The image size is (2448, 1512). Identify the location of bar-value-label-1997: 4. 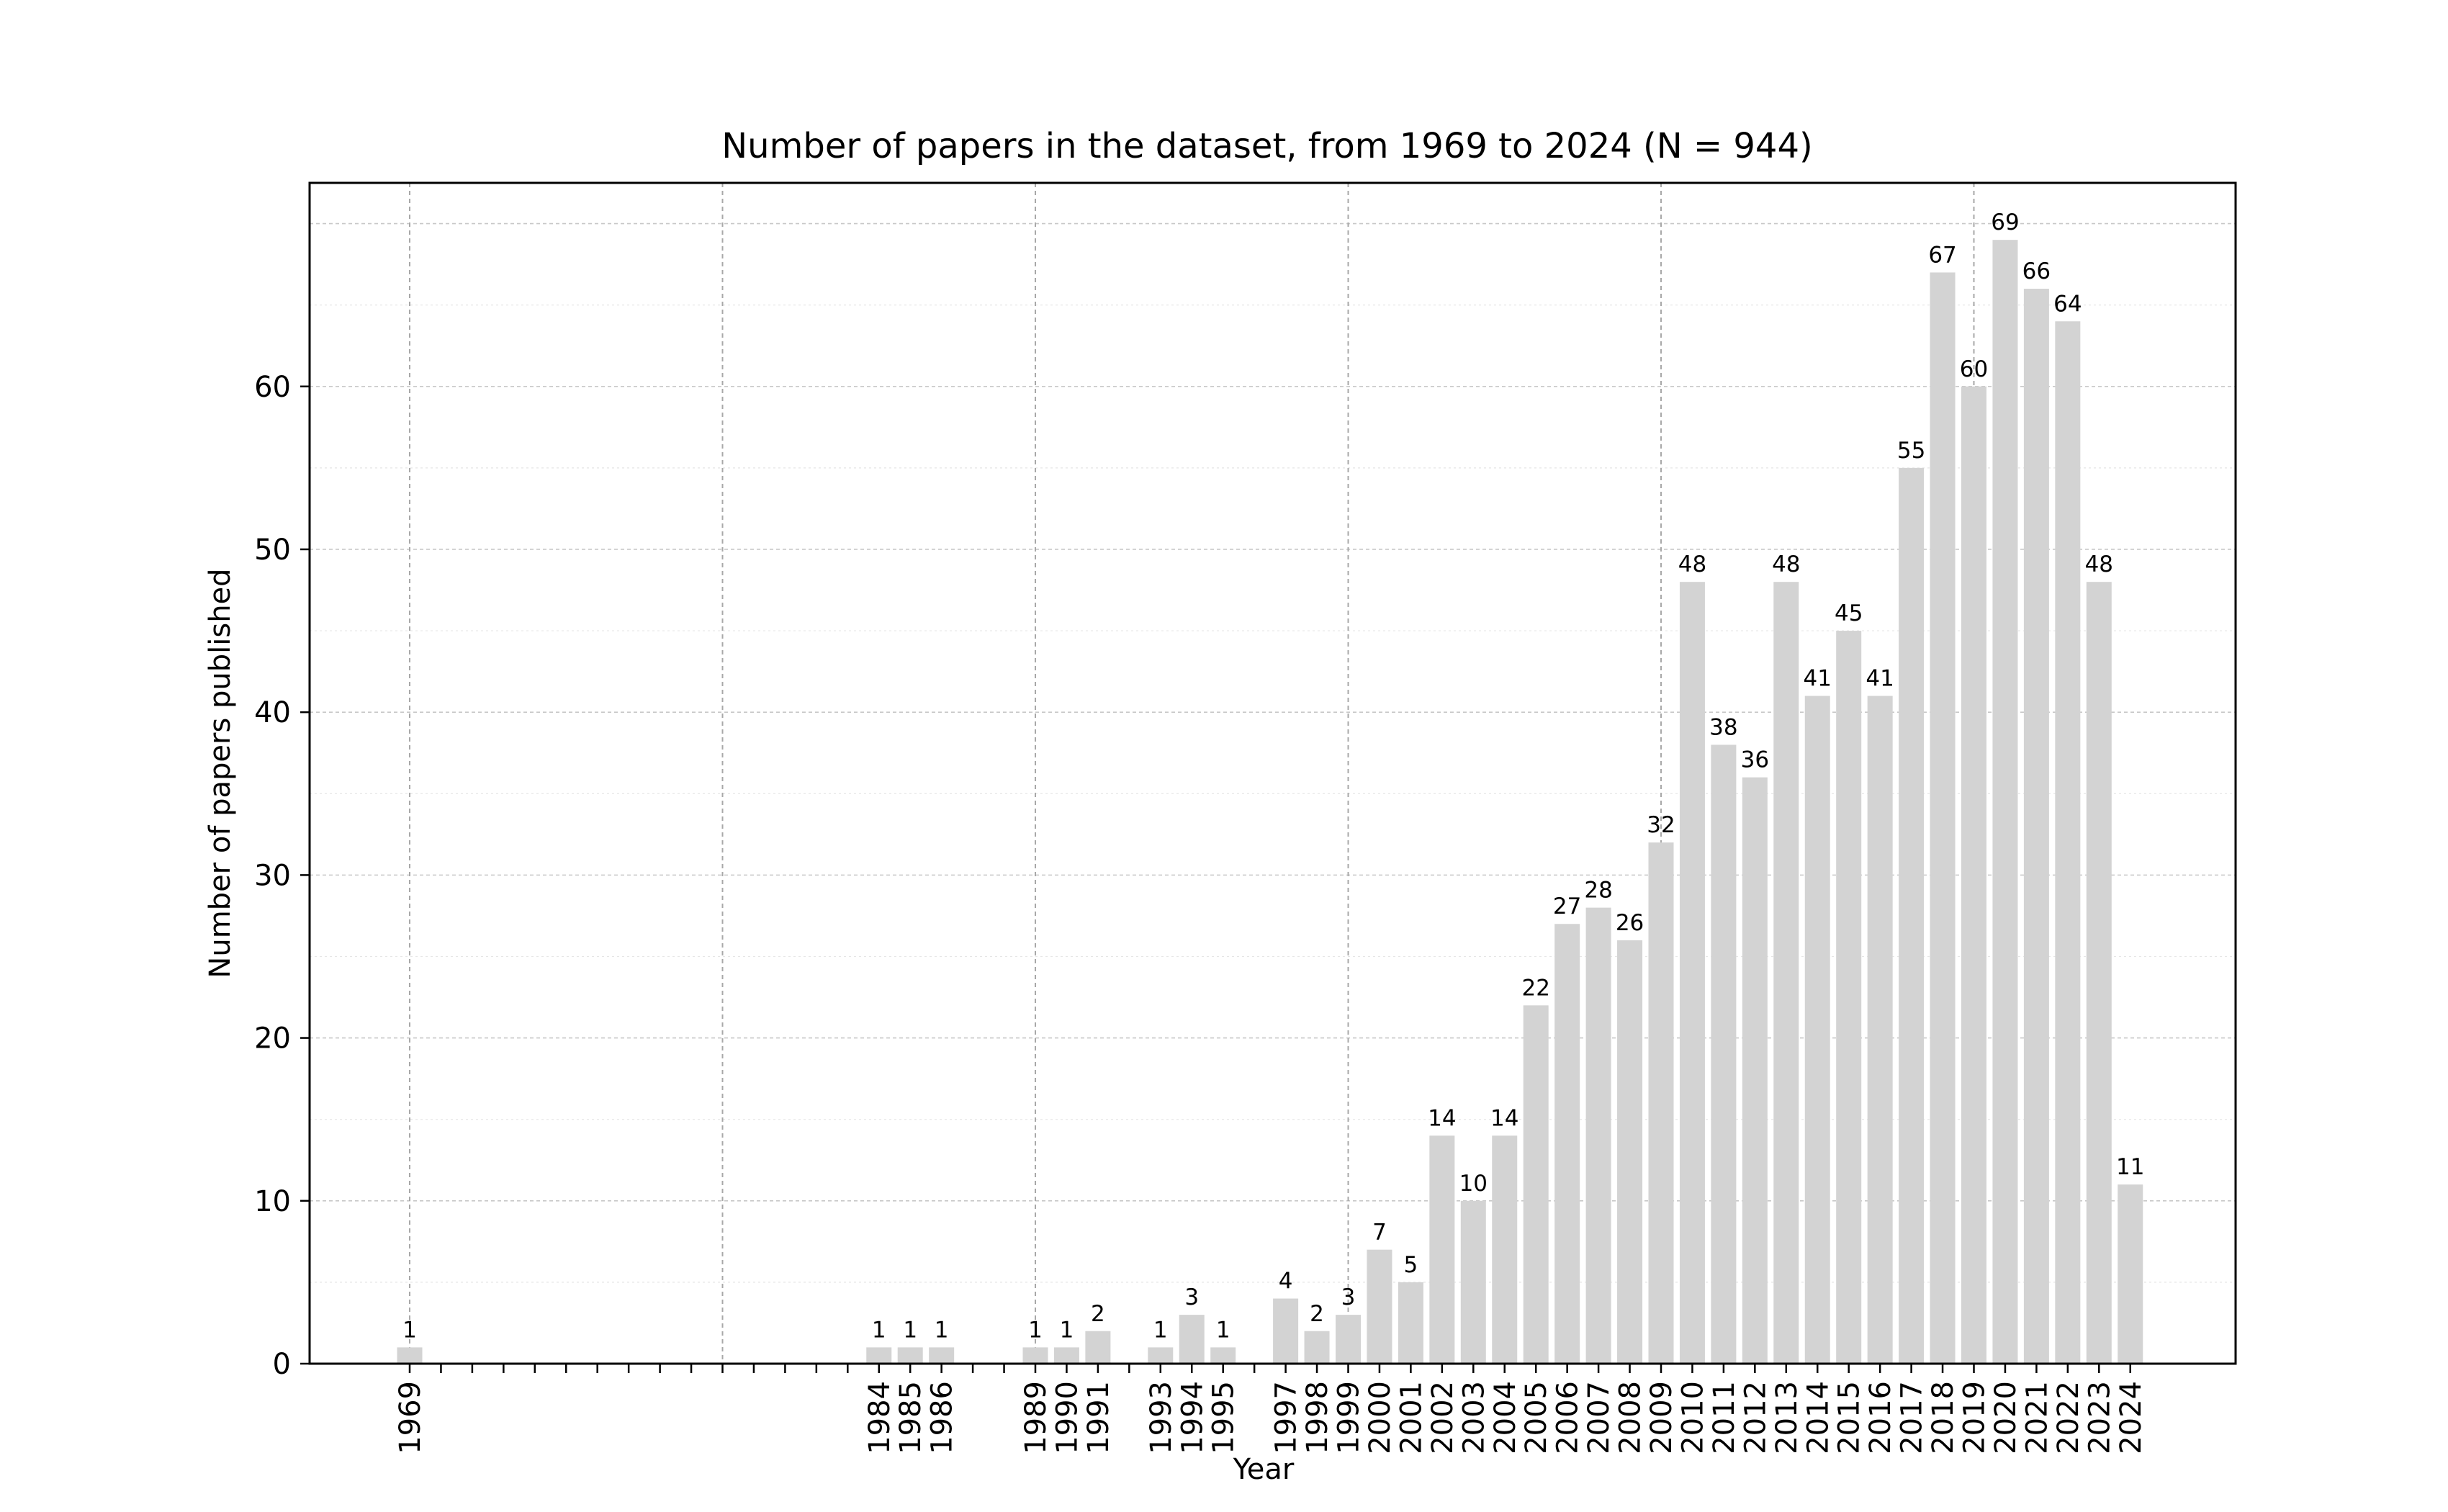
(1286, 1282).